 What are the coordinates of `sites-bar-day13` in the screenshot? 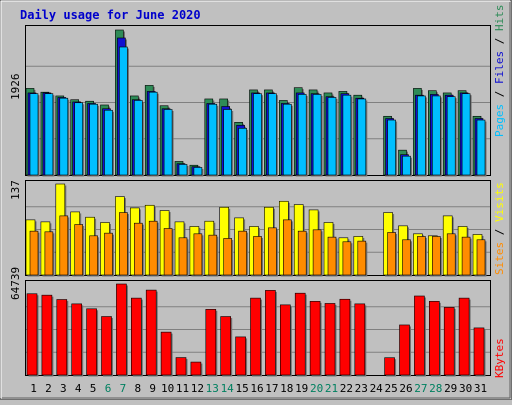 It's located at (213, 255).